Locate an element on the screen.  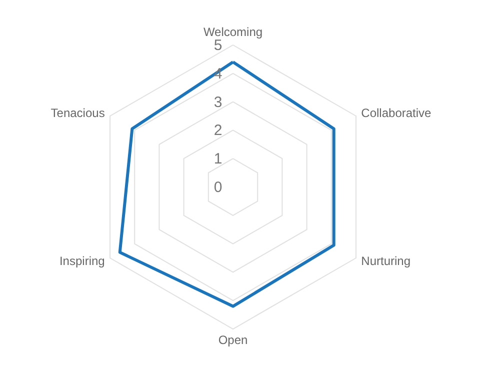
y-tick-label: 5 is located at coordinates (218, 45).